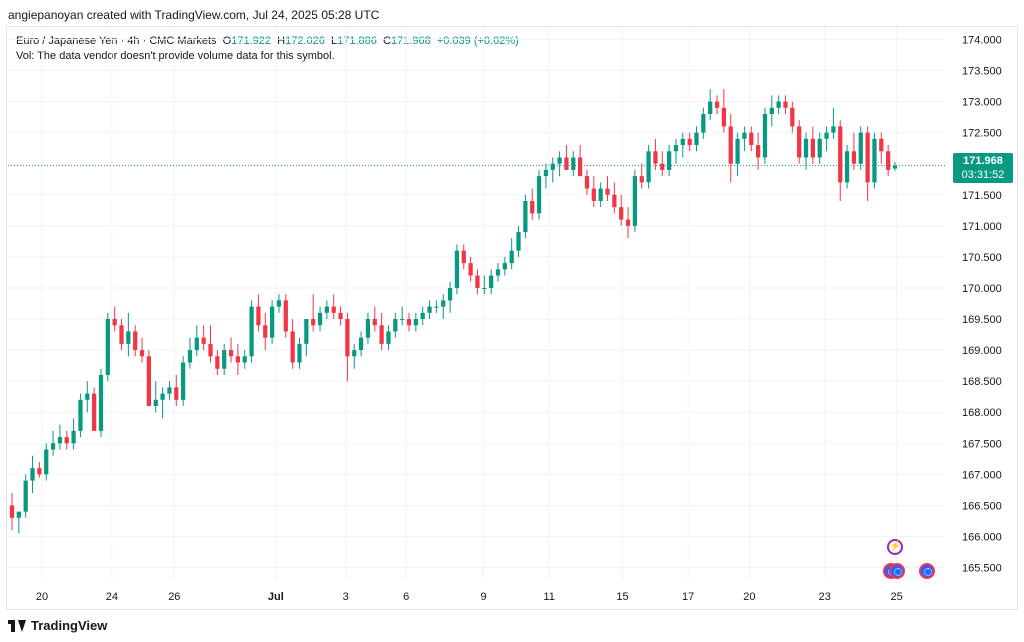  What do you see at coordinates (895, 547) in the screenshot?
I see `flash-event-icon: ⚡` at bounding box center [895, 547].